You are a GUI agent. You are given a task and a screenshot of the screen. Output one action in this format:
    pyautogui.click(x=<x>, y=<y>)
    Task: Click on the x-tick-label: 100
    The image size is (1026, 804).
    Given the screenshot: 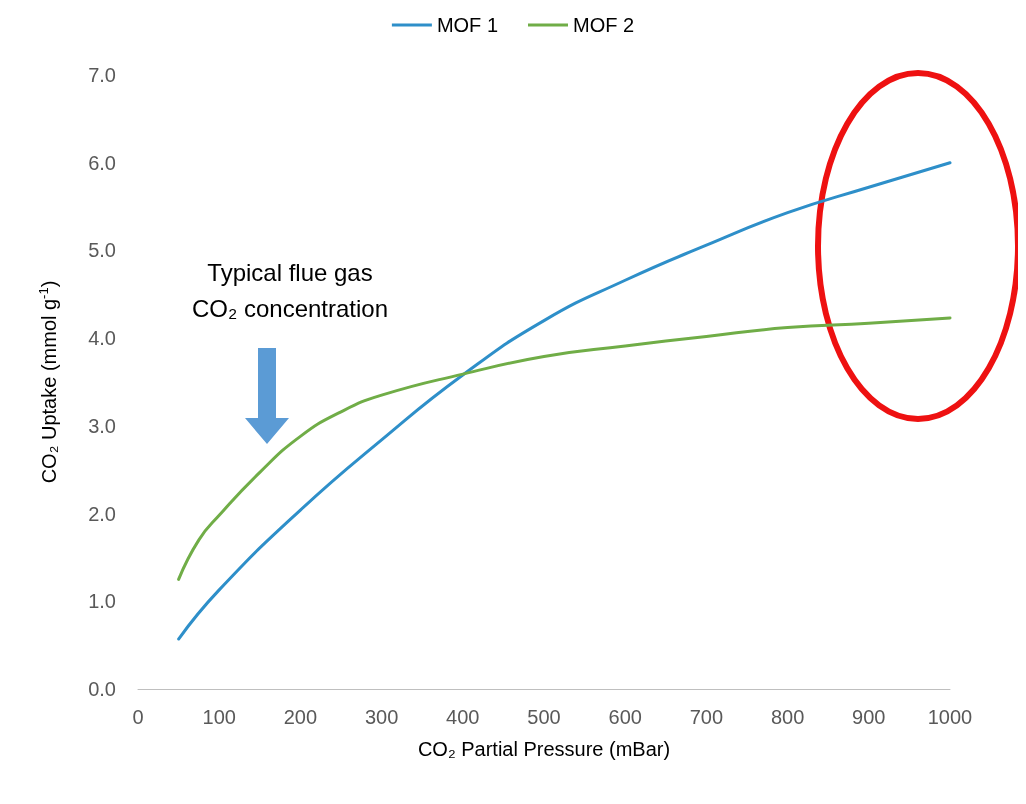 What is the action you would take?
    pyautogui.click(x=219, y=717)
    